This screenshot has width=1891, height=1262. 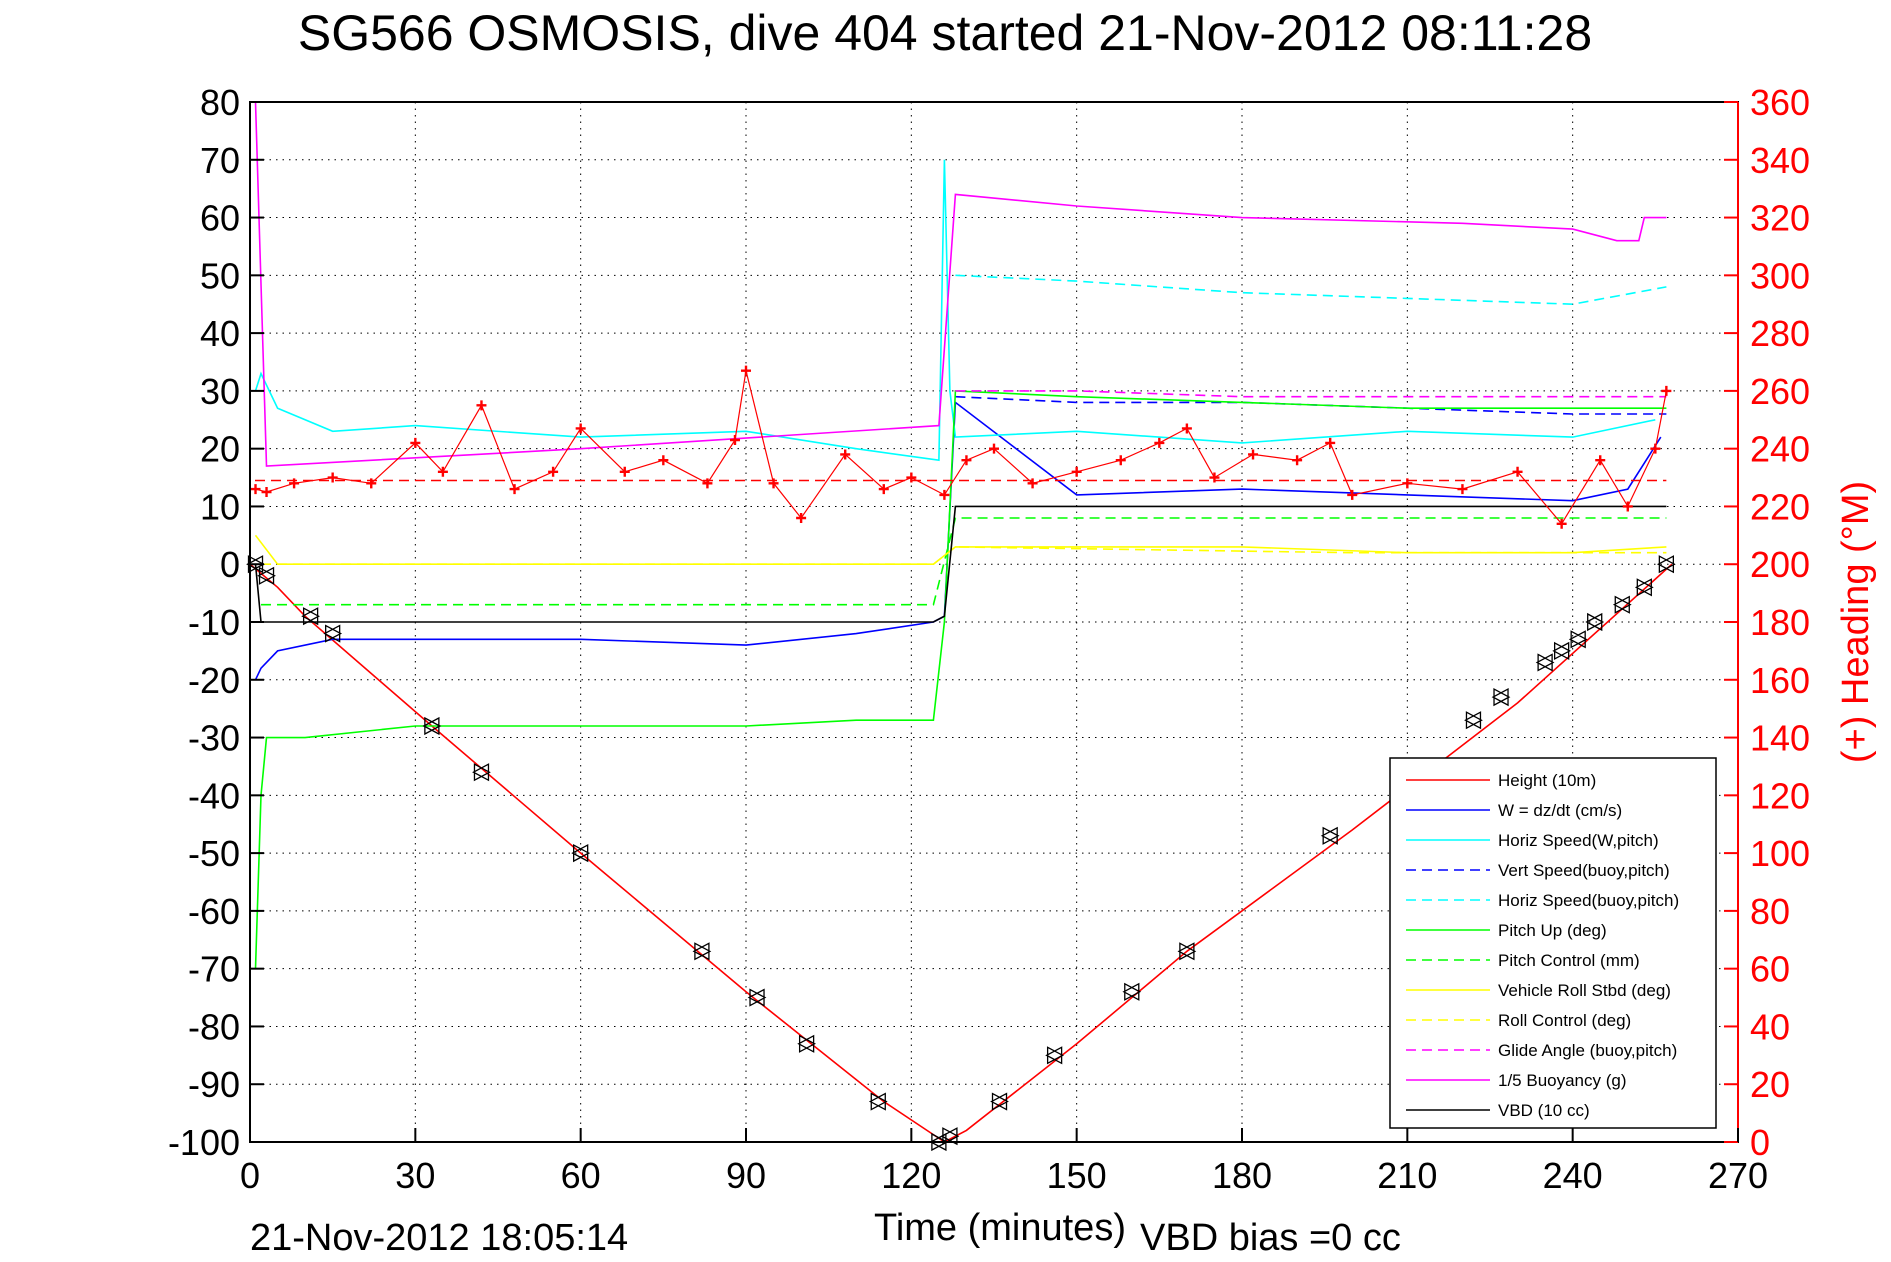 I want to click on left-tick-label: -60, so click(x=214, y=911).